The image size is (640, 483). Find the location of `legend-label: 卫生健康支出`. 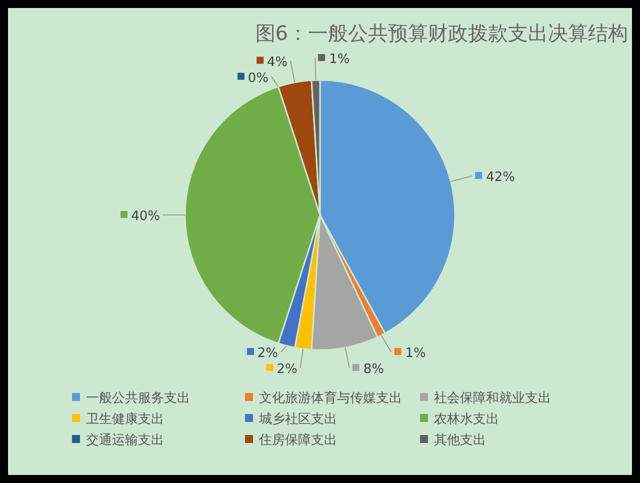

legend-label: 卫生健康支出 is located at coordinates (125, 419).